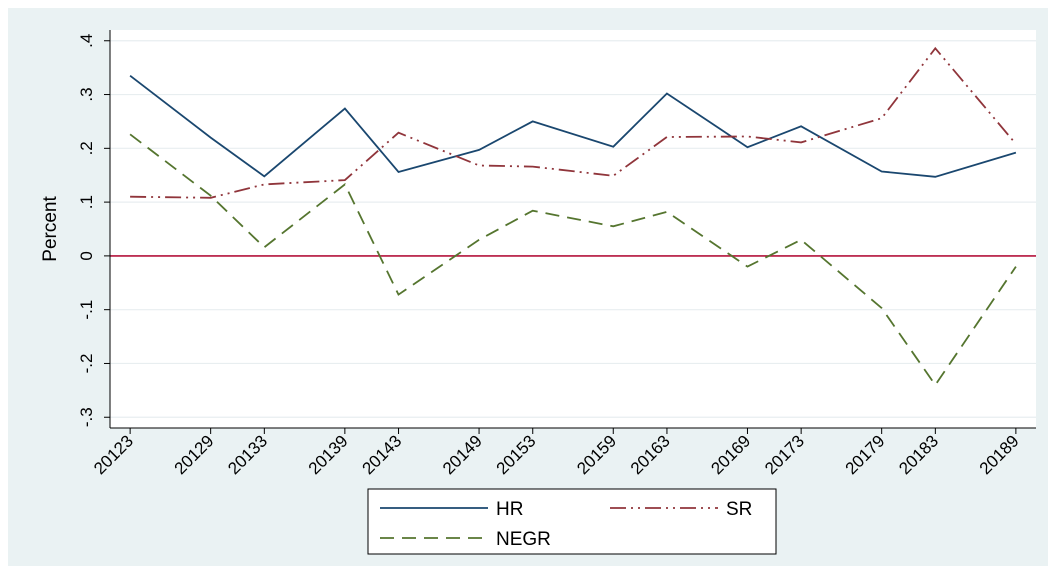  I want to click on x-tick-label: 20173, so click(784, 454).